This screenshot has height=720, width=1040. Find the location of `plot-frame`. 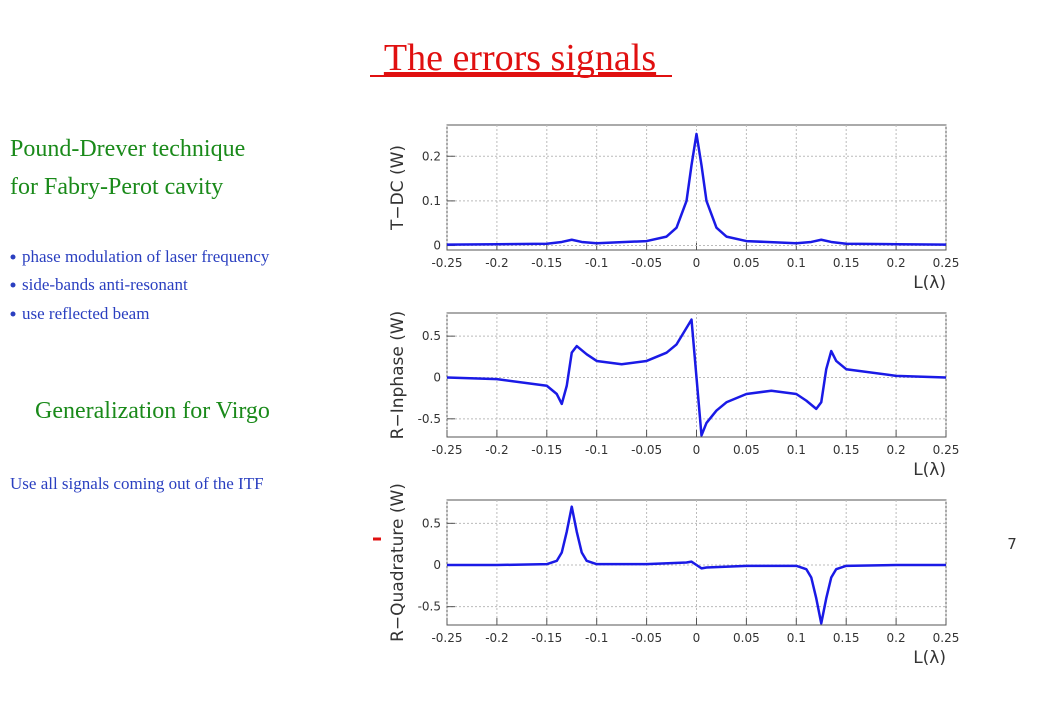

plot-frame is located at coordinates (696, 187).